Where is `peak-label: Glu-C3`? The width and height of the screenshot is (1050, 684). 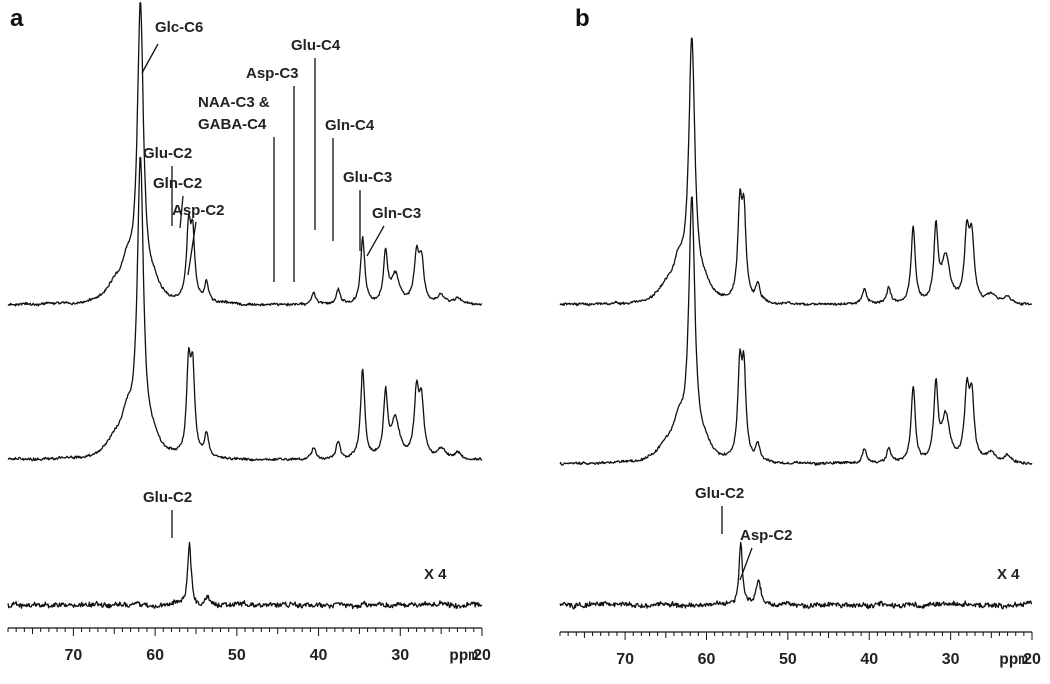 peak-label: Glu-C3 is located at coordinates (367, 177).